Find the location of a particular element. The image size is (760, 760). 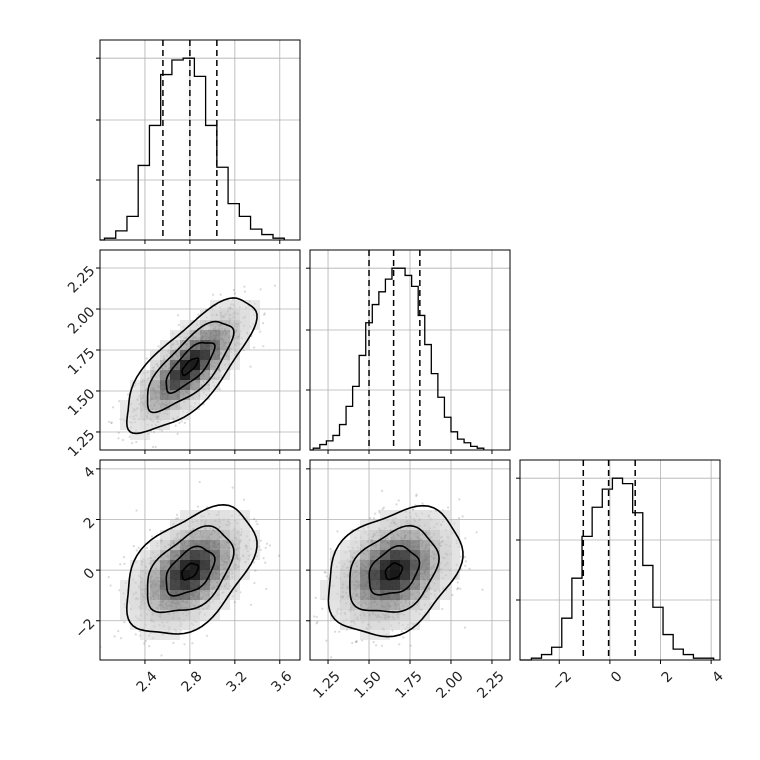

y-tick-label: 2.00 is located at coordinates (81, 320).